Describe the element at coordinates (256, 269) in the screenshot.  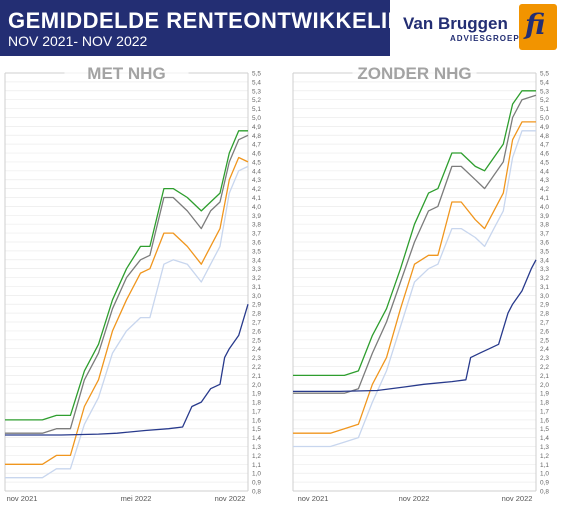
I see `y-tick-label: 3,3` at that location.